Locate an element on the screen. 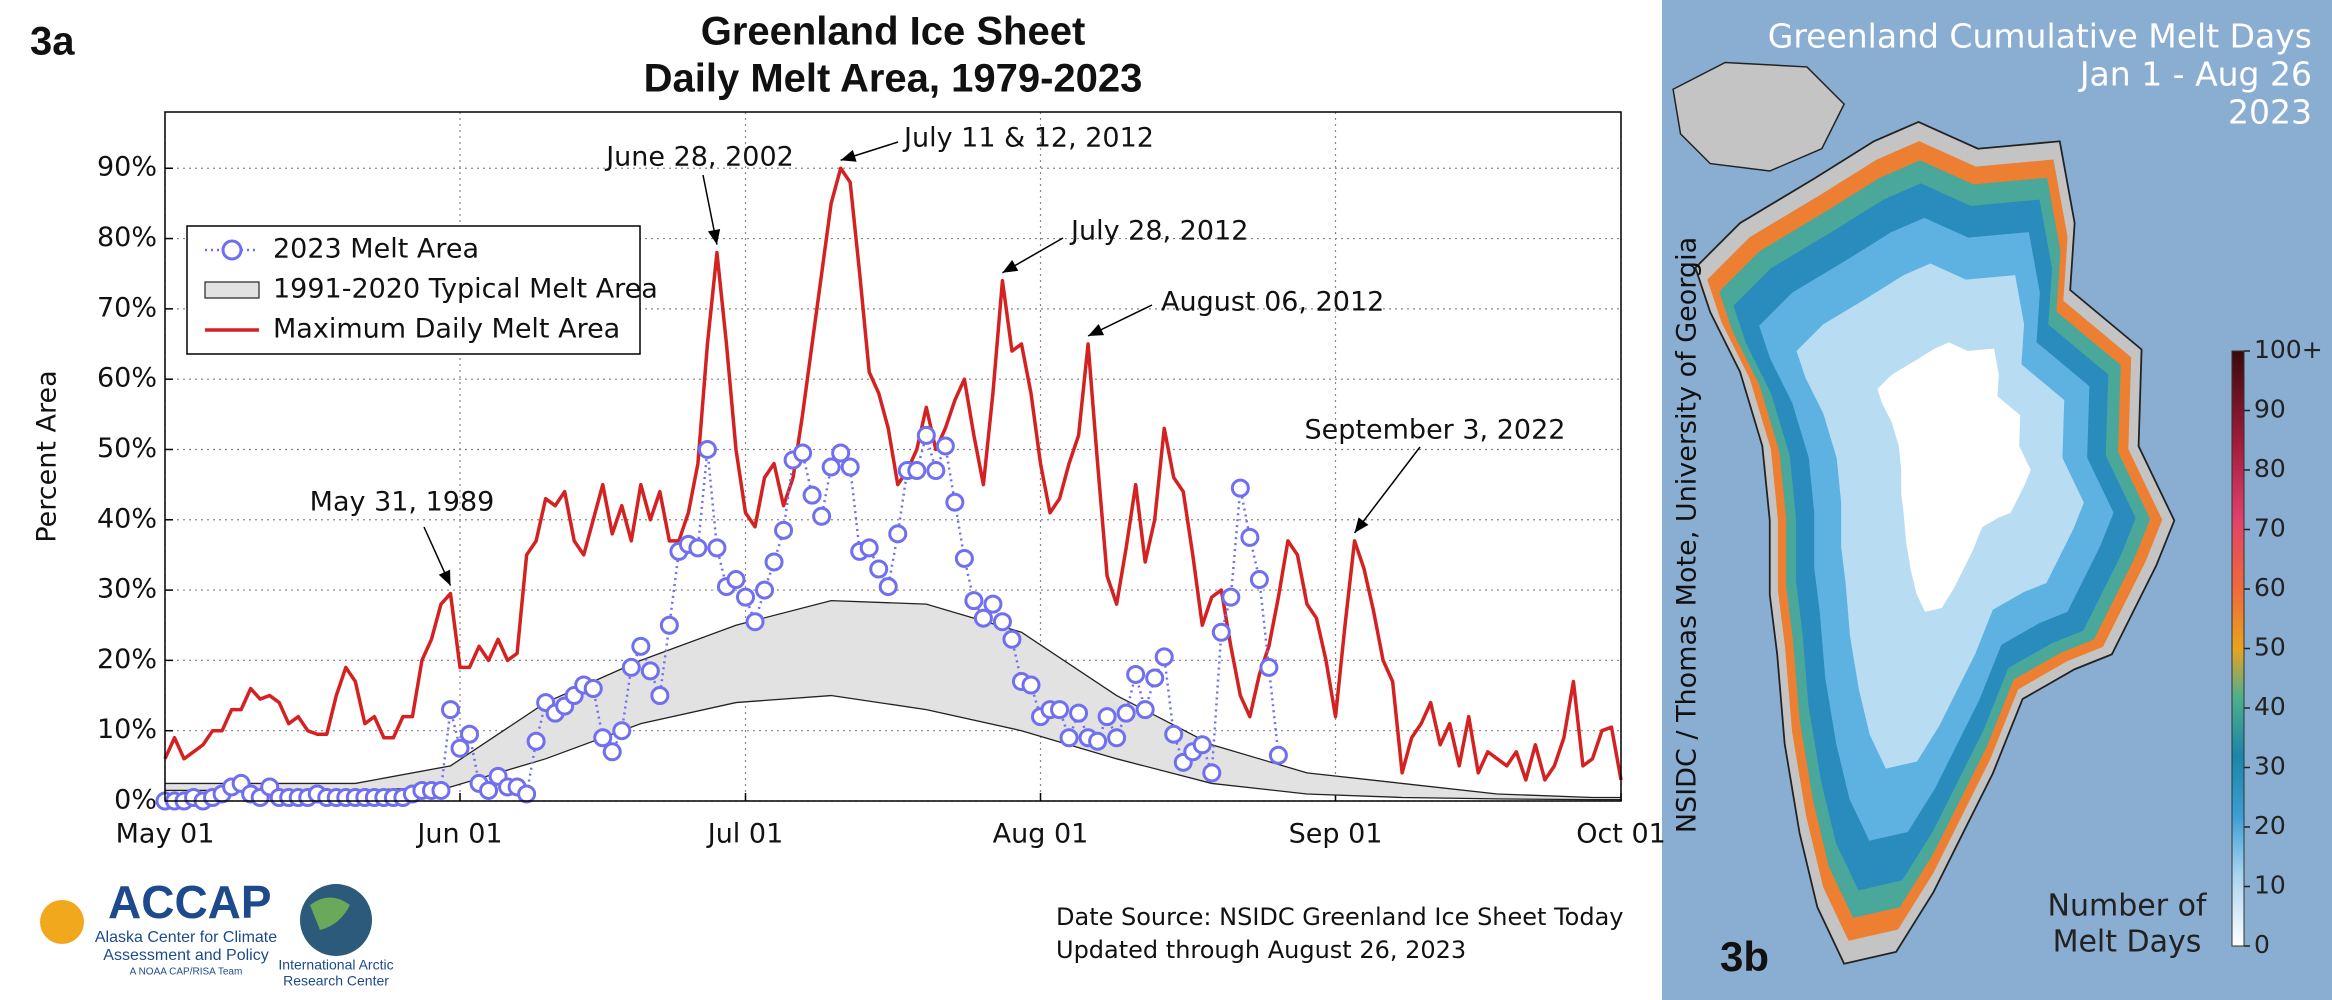 The image size is (2332, 1000). map-title: 2023 is located at coordinates (2270, 112).